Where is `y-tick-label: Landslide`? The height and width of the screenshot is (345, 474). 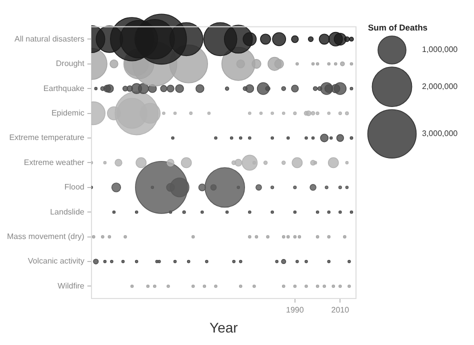
y-tick-label: Landslide is located at coordinates (67, 211).